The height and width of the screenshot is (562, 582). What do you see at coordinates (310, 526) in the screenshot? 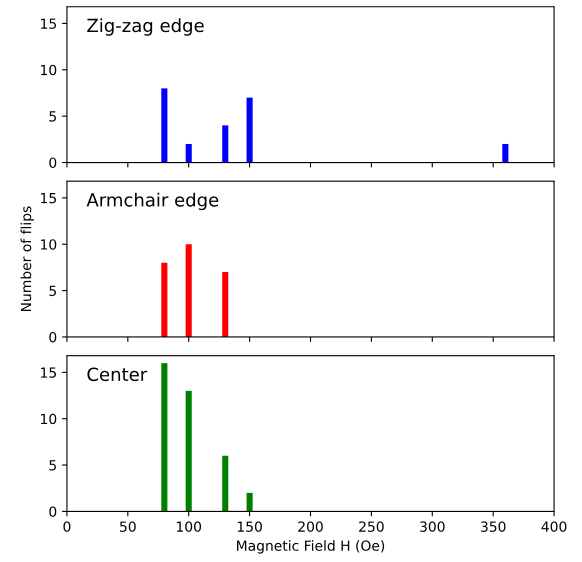
I see `x-tick-label: 200` at bounding box center [310, 526].